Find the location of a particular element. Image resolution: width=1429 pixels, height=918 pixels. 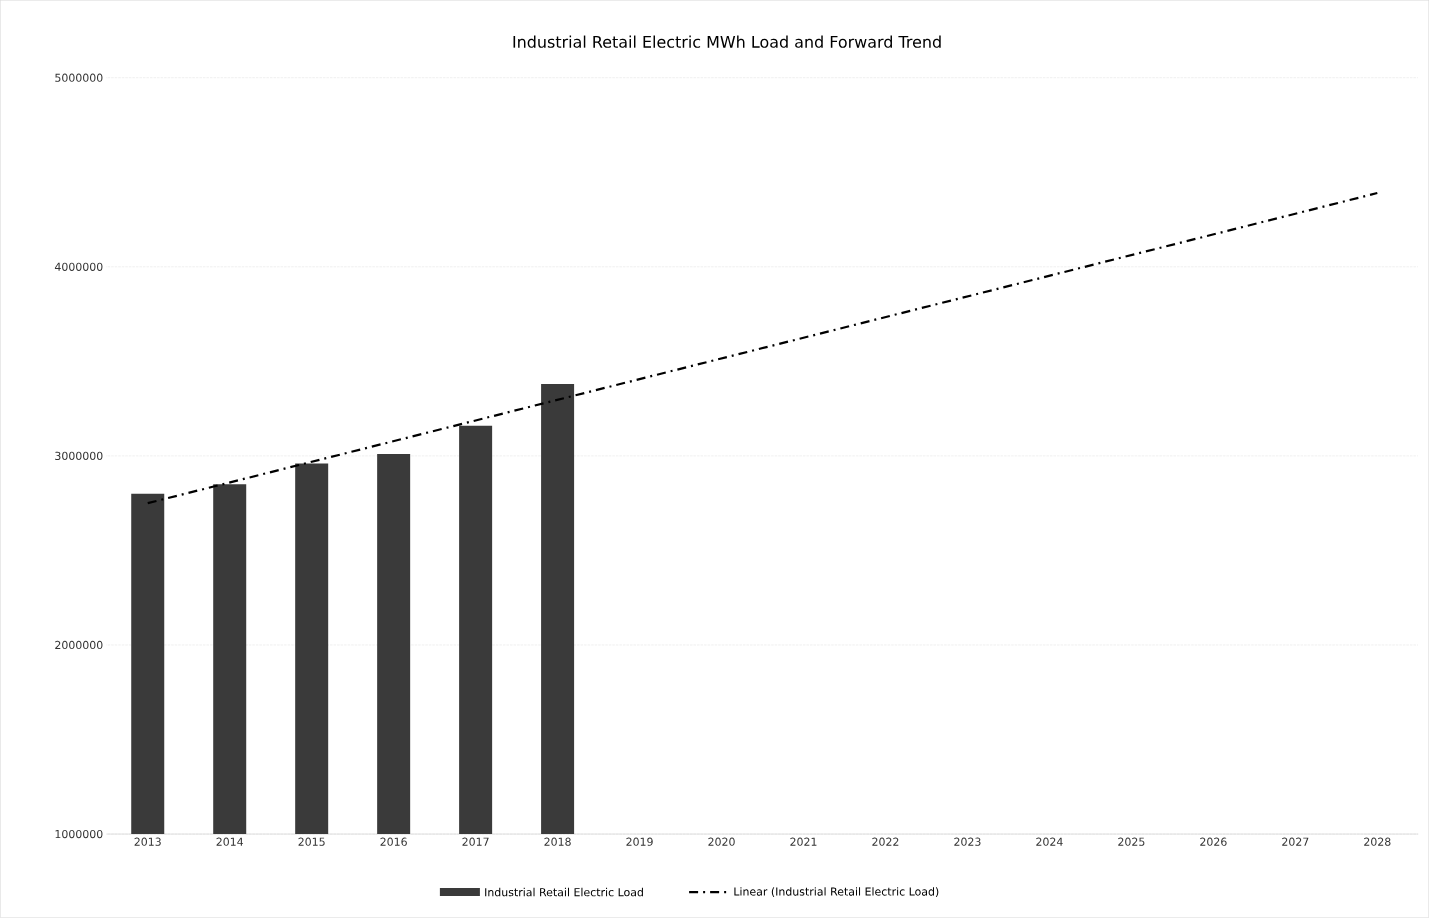

x-tick-label: 2018 is located at coordinates (557, 841).